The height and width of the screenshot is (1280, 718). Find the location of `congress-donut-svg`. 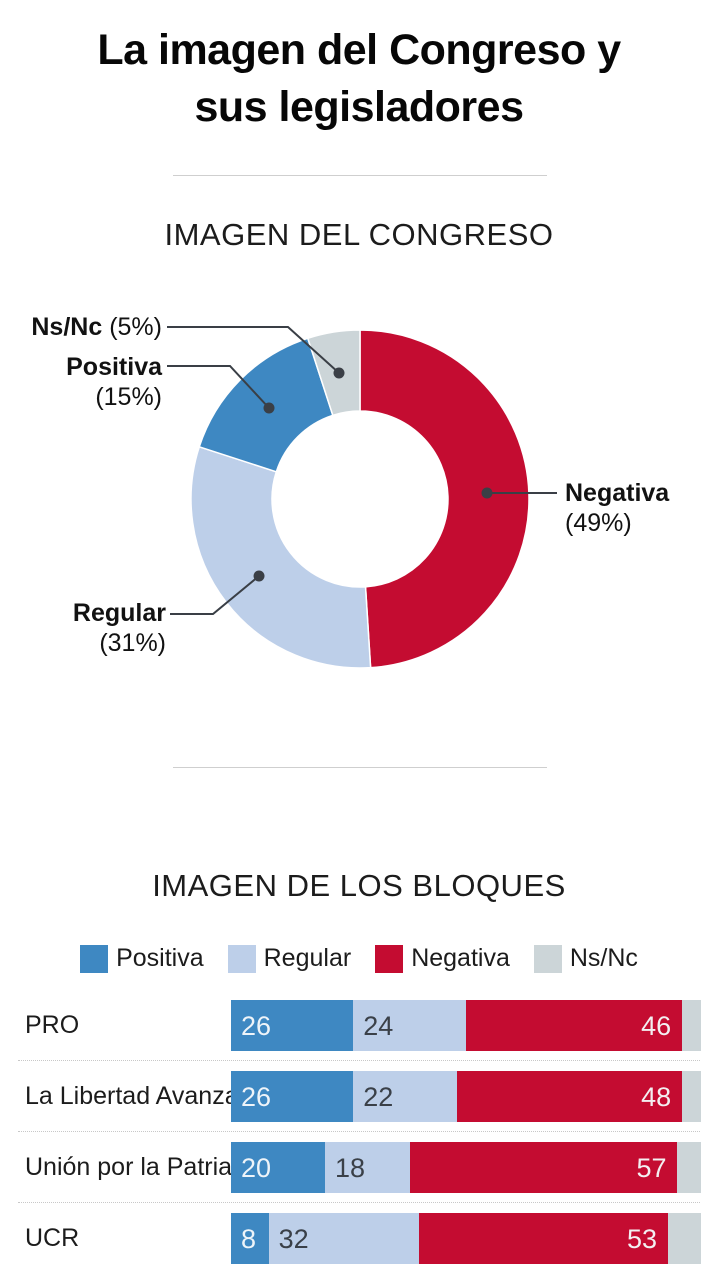

congress-donut-svg is located at coordinates (362, 497).